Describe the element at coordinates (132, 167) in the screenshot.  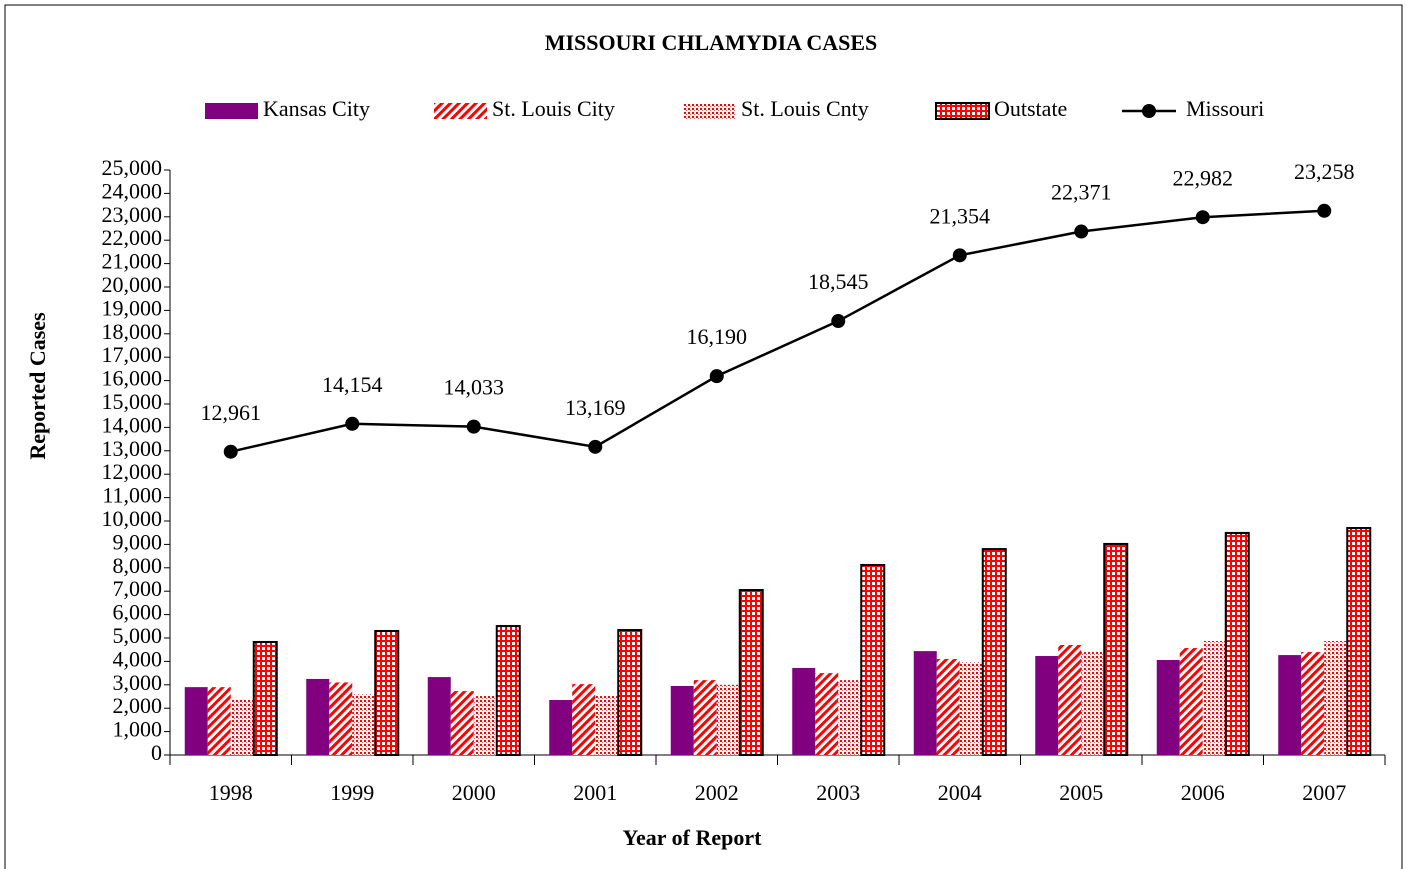
I see `y-tick-label: 25,000` at that location.